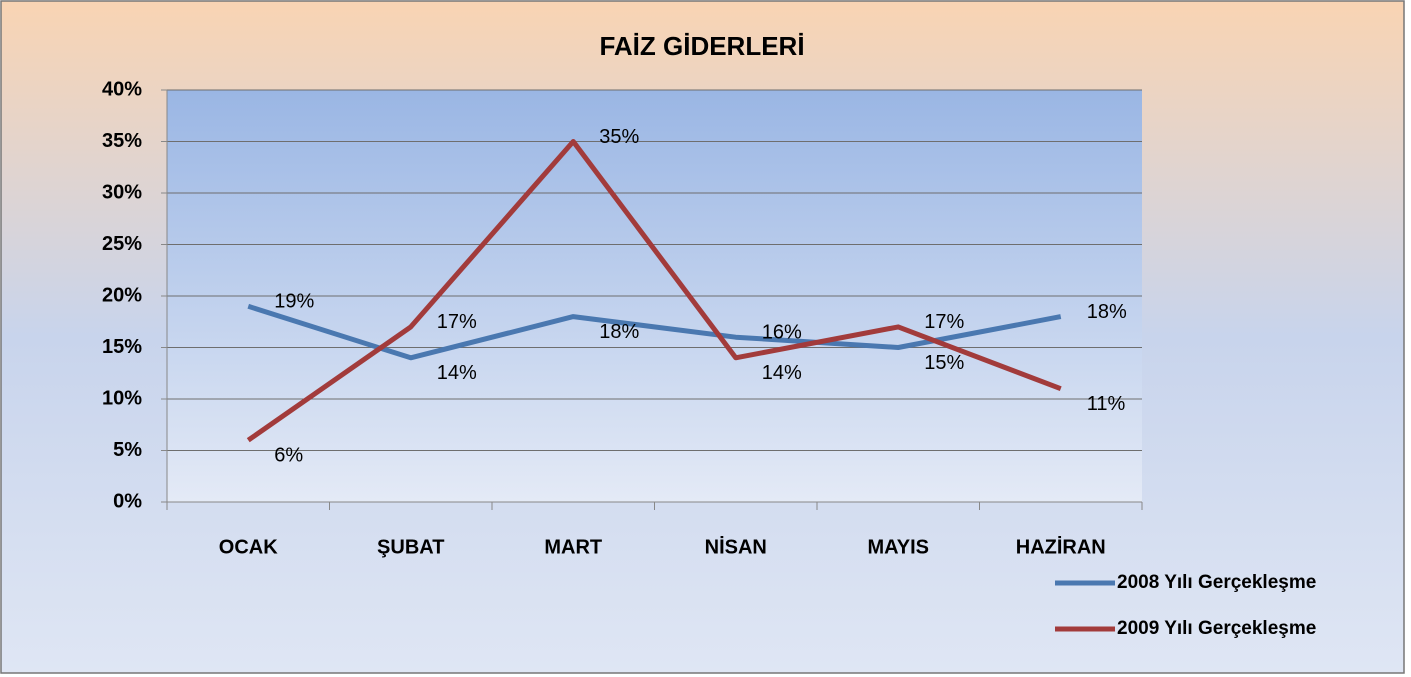 This screenshot has width=1411, height=677. Describe the element at coordinates (122, 89) in the screenshot. I see `y-tick-label: 40%` at that location.